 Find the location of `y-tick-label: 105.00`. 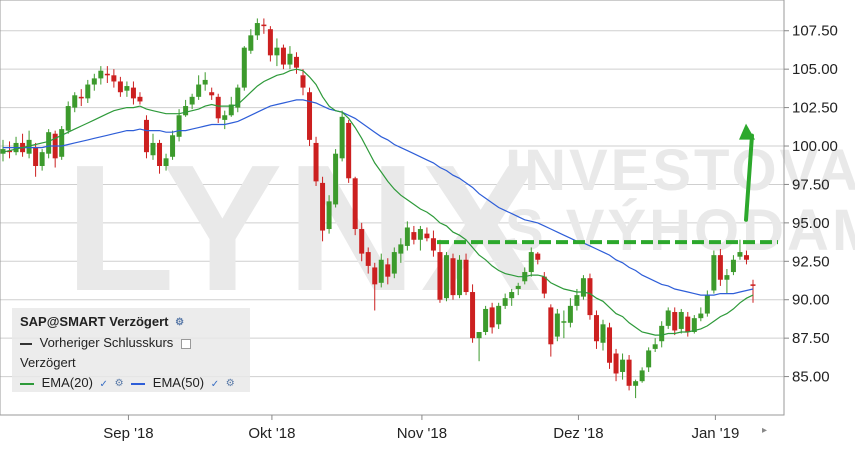

y-tick-label: 105.00 is located at coordinates (815, 69).